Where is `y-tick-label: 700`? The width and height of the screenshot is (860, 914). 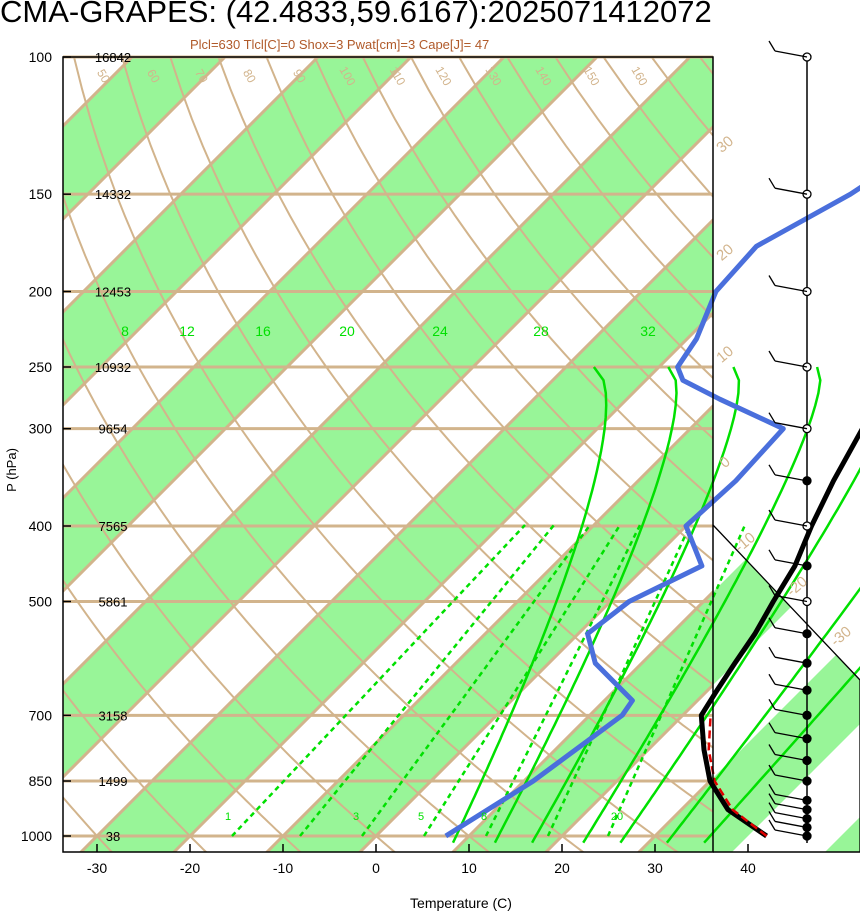 y-tick-label: 700 is located at coordinates (41, 715).